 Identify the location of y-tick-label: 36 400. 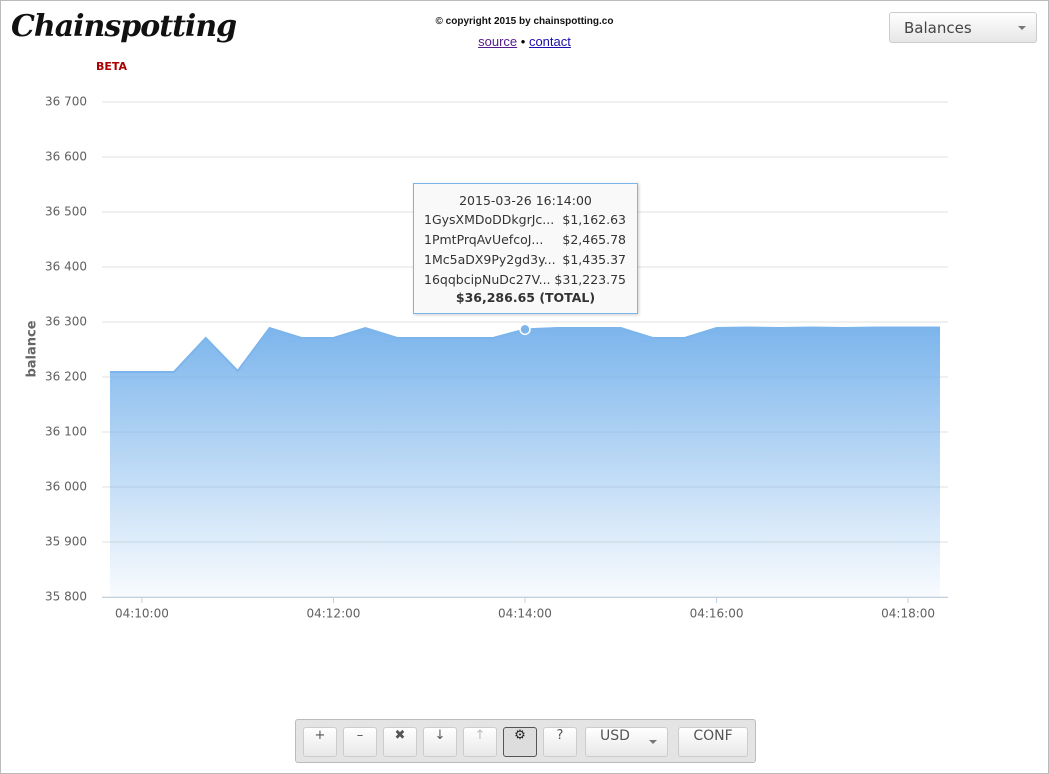
(66, 267).